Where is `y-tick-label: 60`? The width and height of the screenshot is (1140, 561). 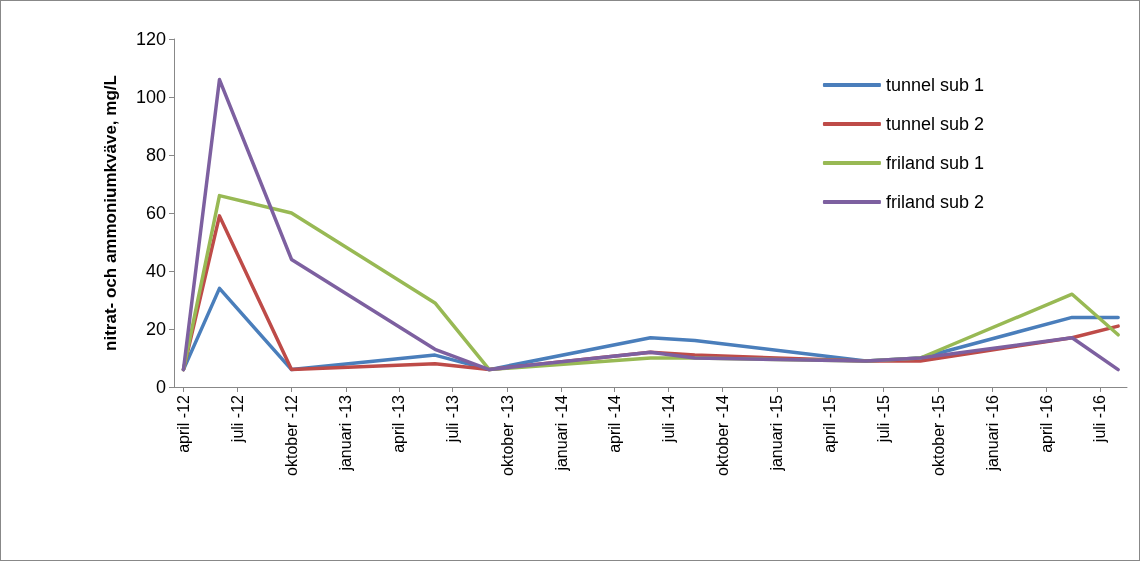 y-tick-label: 60 is located at coordinates (155, 213).